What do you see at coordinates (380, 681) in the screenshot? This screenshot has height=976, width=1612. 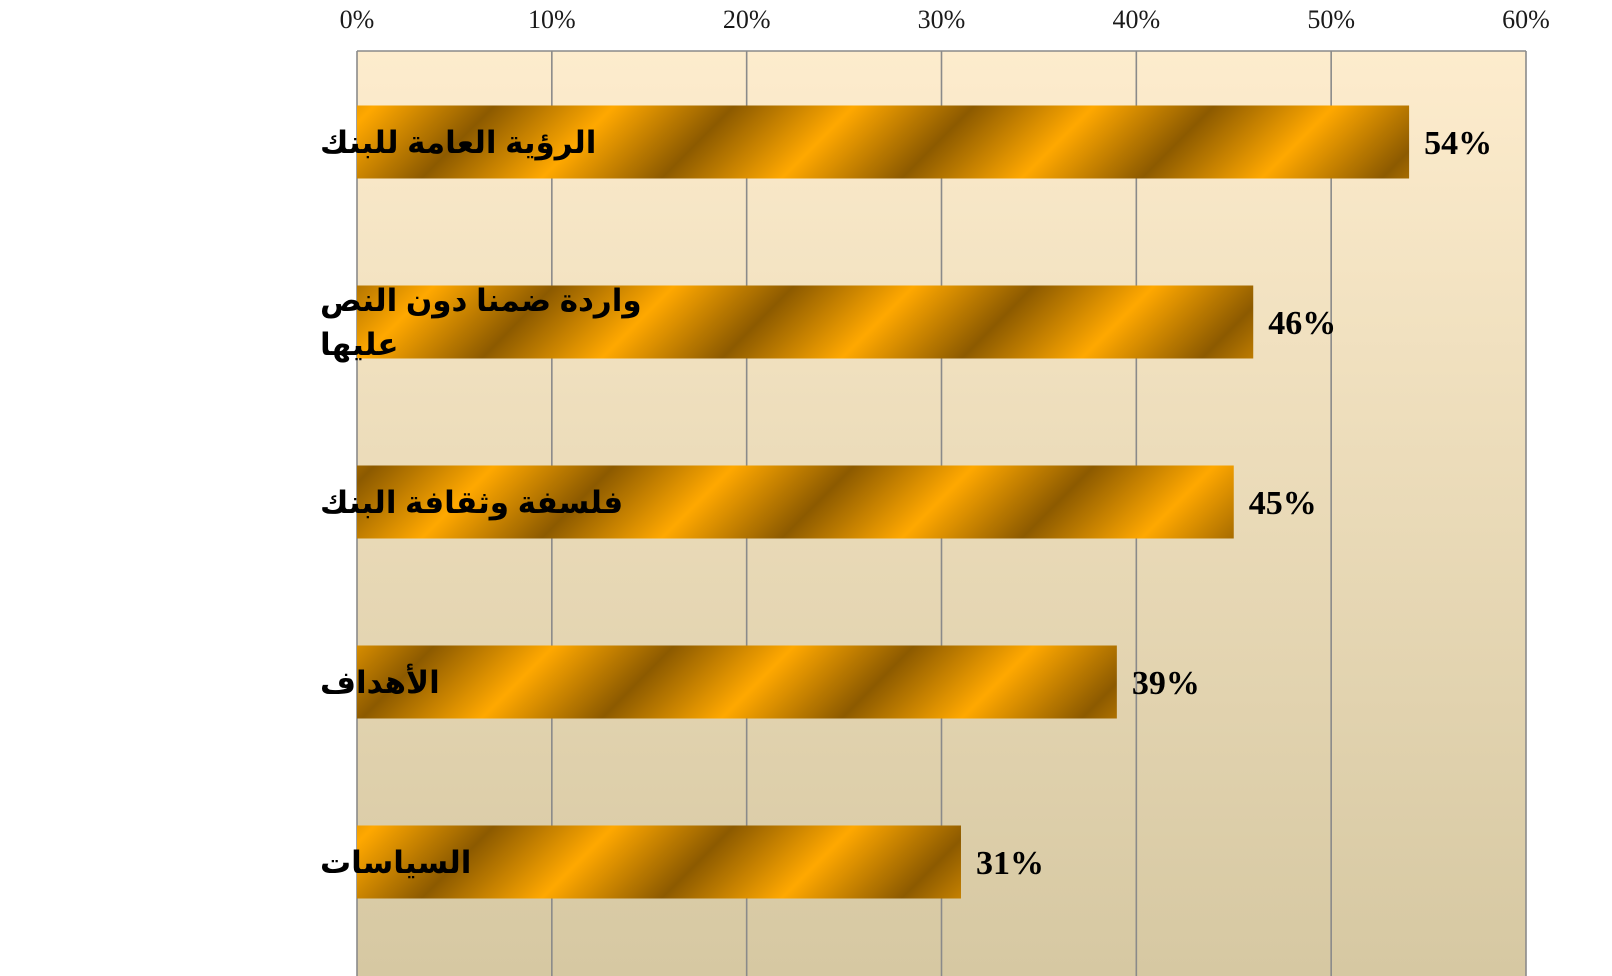 I see `category-label: الأهداف` at bounding box center [380, 681].